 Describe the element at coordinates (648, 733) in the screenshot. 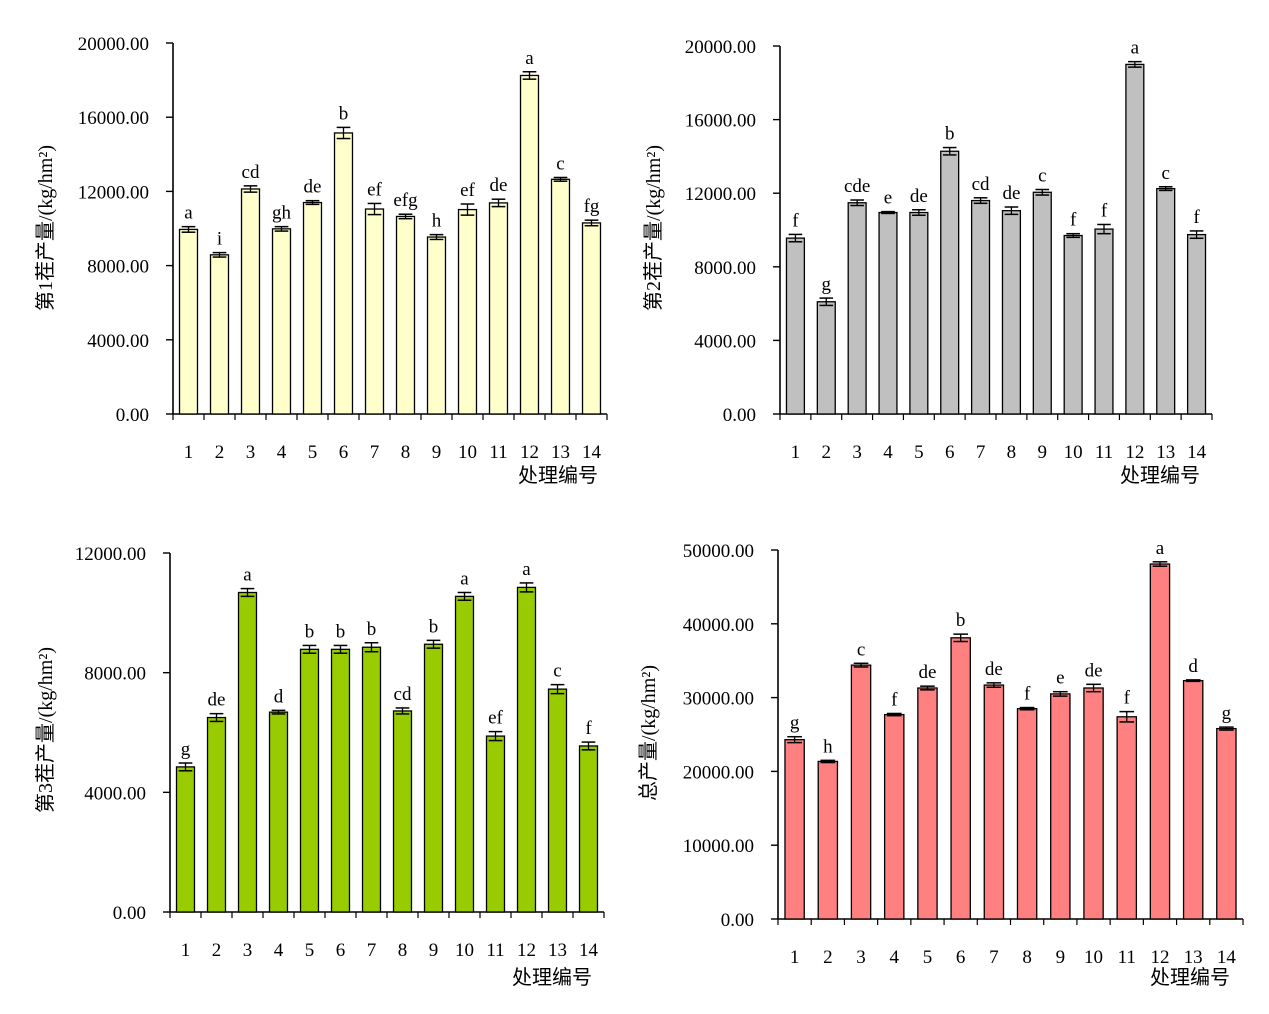

I see `y-axis-label: 总产量/(kg/hm²)` at that location.